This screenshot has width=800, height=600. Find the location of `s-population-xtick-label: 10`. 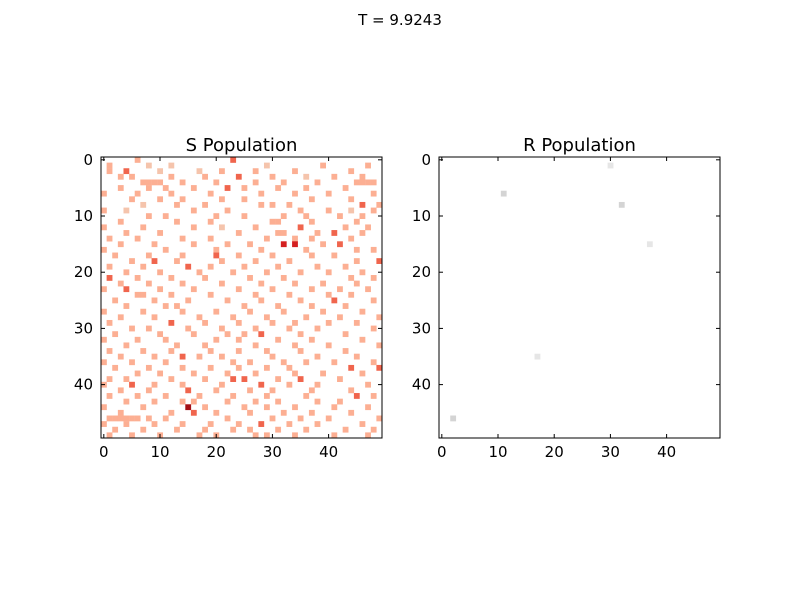

s-population-xtick-label: 10 is located at coordinates (159, 452).